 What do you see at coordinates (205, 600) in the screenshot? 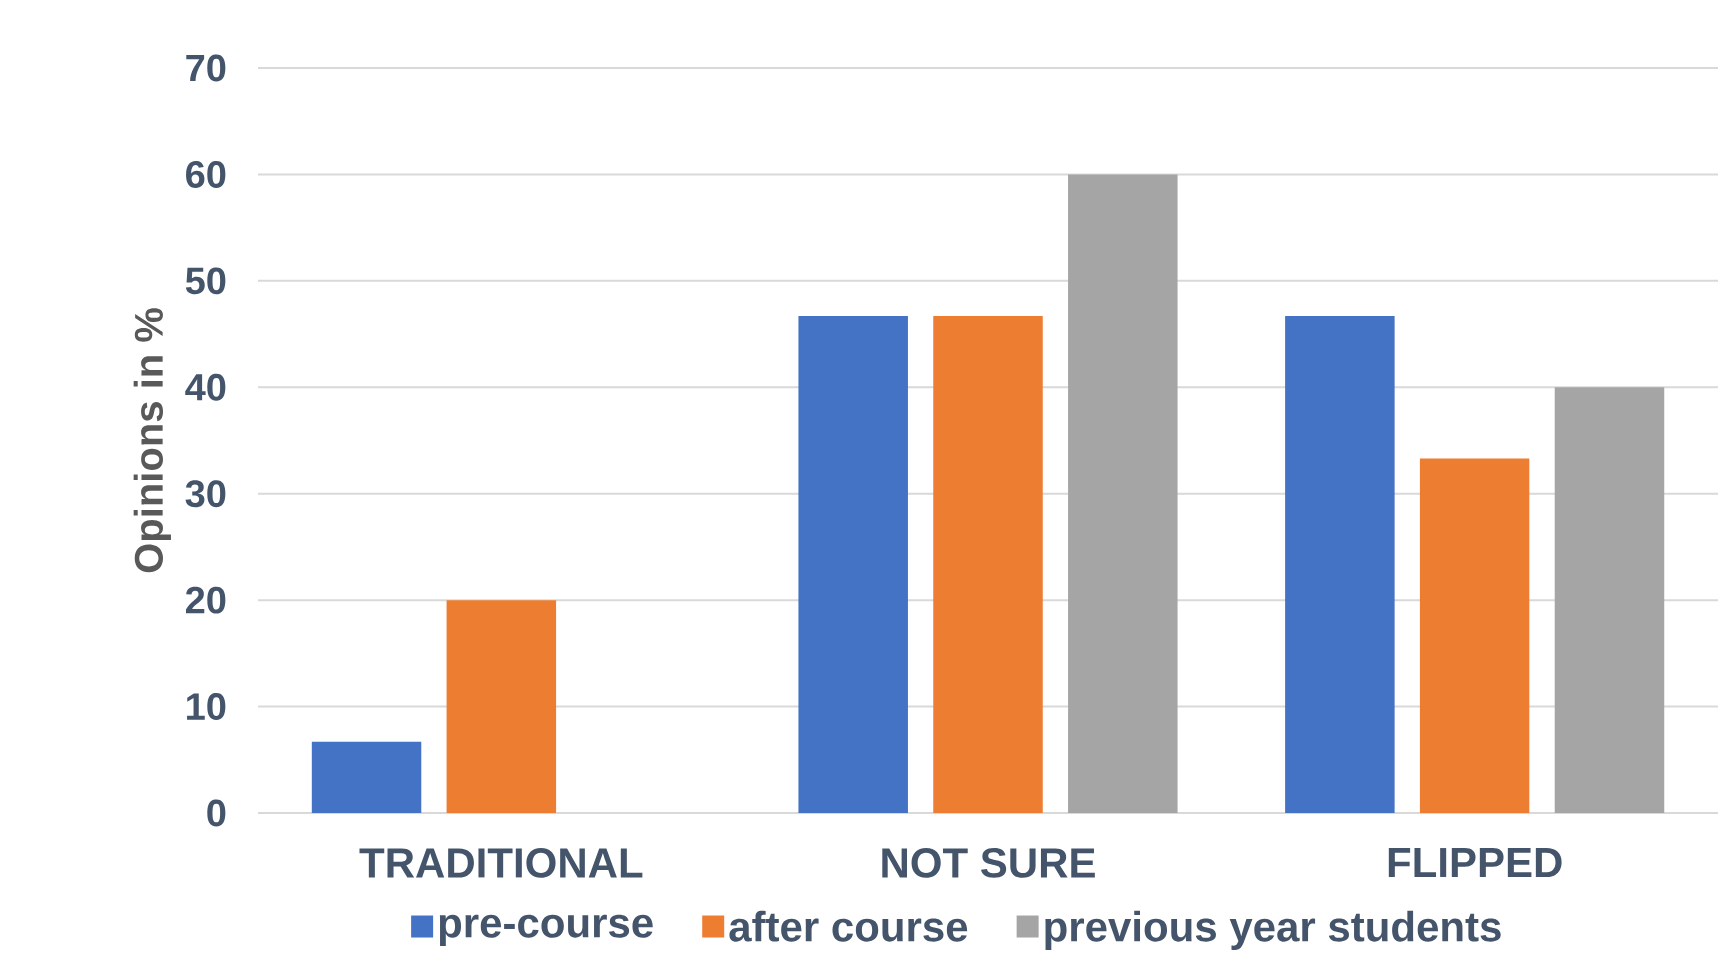
I see `y-tick-label: 20` at bounding box center [205, 600].